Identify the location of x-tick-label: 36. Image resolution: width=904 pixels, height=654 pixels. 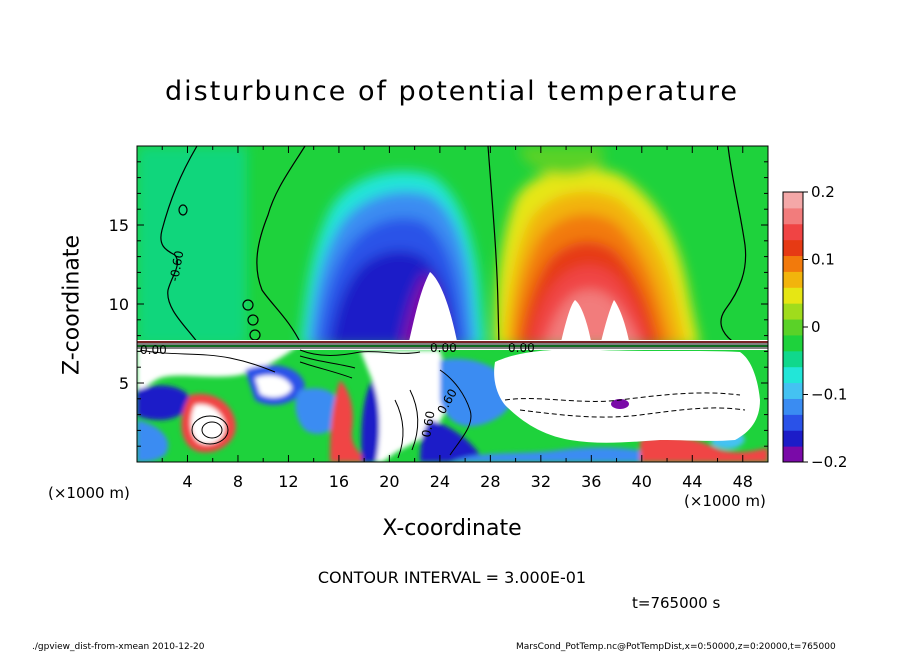
(591, 481).